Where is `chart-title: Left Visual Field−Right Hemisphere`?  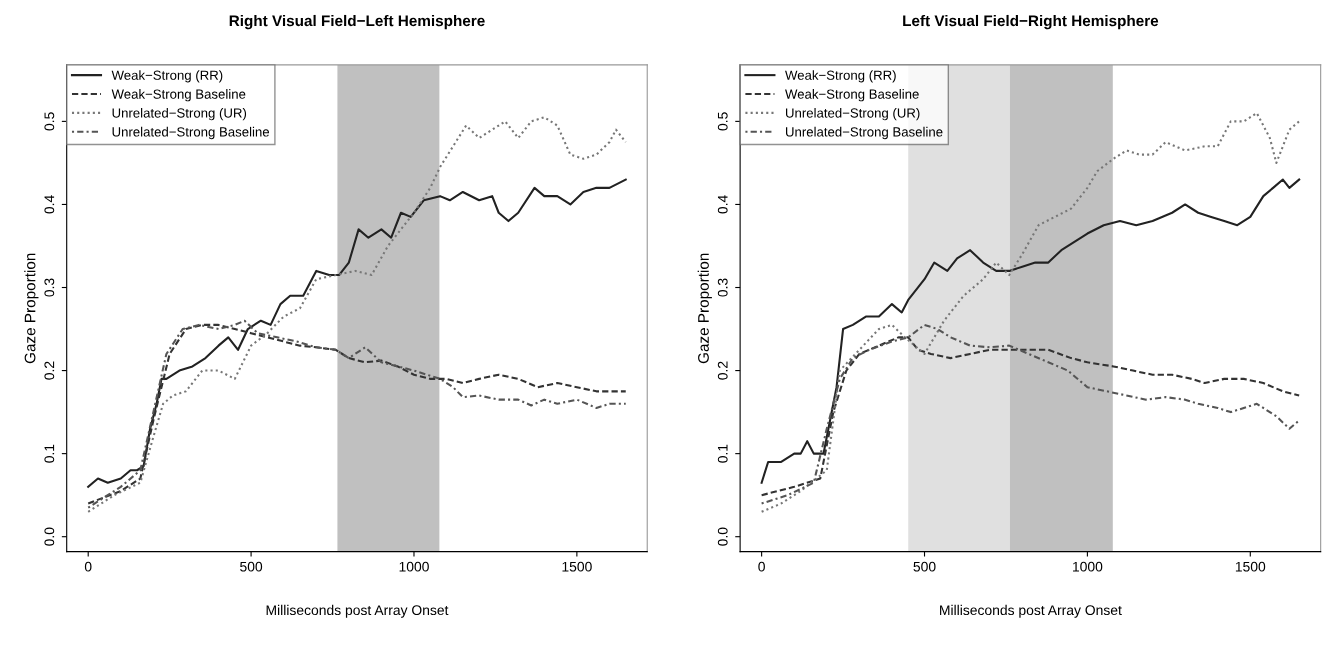
chart-title: Left Visual Field−Right Hemisphere is located at coordinates (1031, 22).